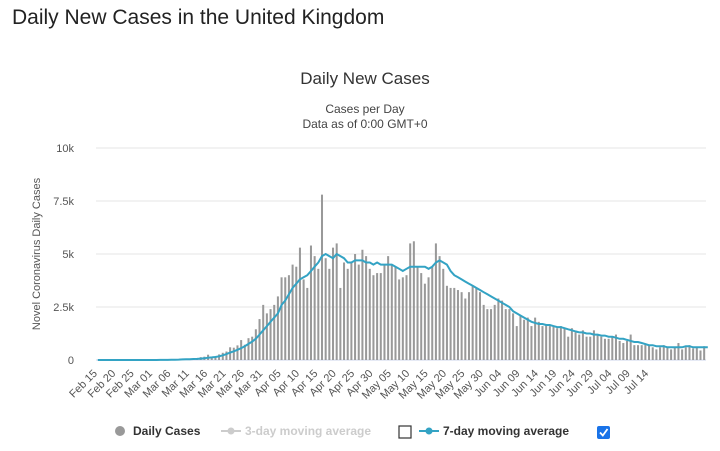 This screenshot has width=720, height=451. Describe the element at coordinates (494, 431) in the screenshot. I see `legend-ma7: 7-day moving average` at that location.